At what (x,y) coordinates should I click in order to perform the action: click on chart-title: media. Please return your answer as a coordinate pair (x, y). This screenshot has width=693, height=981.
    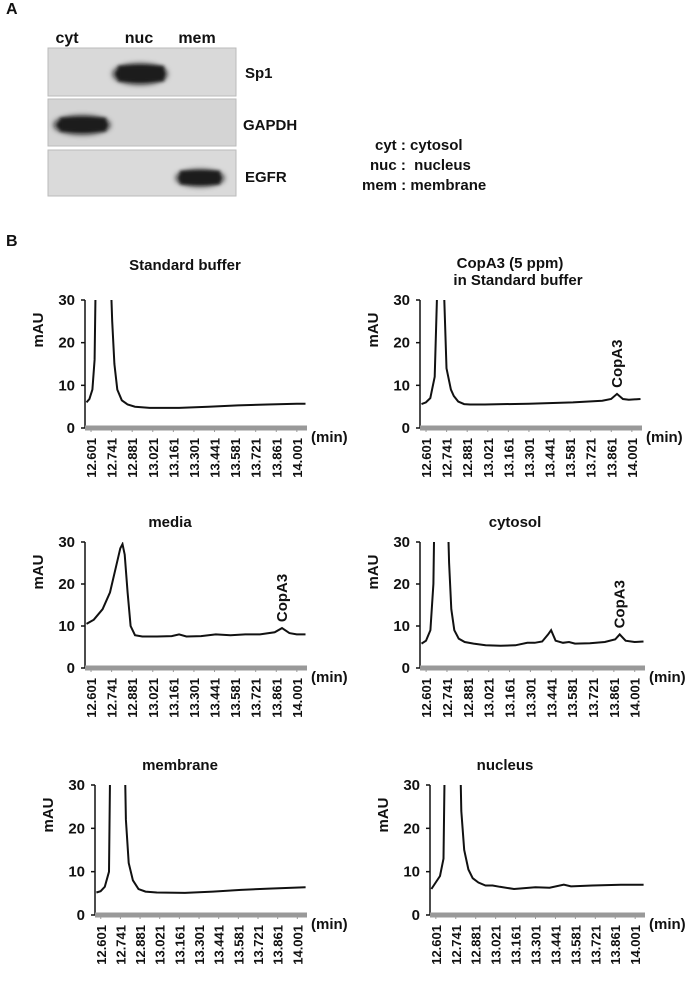
    Looking at the image, I should click on (170, 522).